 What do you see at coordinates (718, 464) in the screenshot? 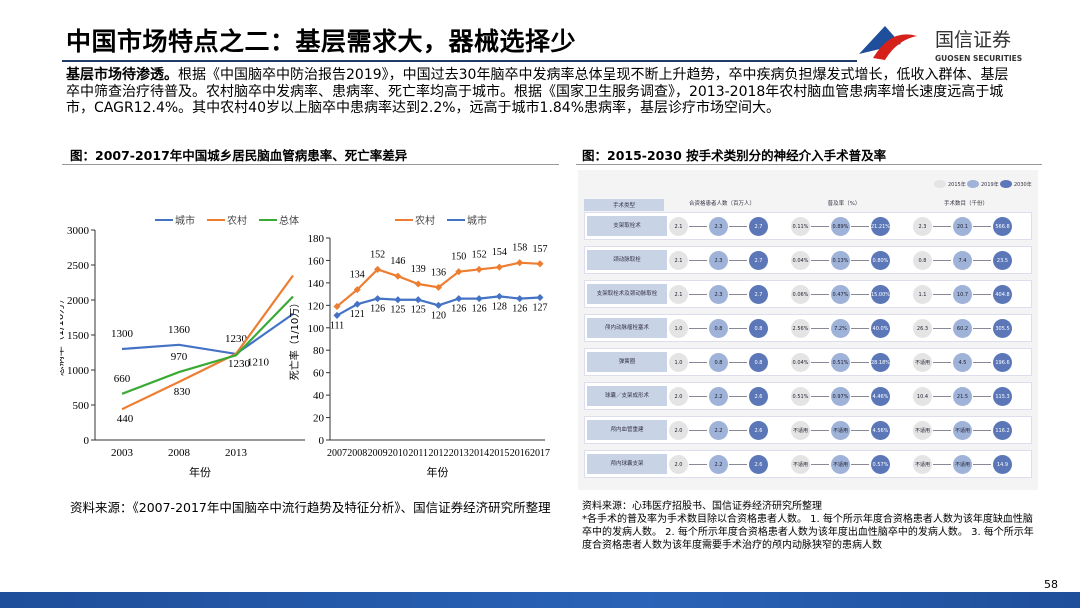
I see `cell: 2.2` at bounding box center [718, 464].